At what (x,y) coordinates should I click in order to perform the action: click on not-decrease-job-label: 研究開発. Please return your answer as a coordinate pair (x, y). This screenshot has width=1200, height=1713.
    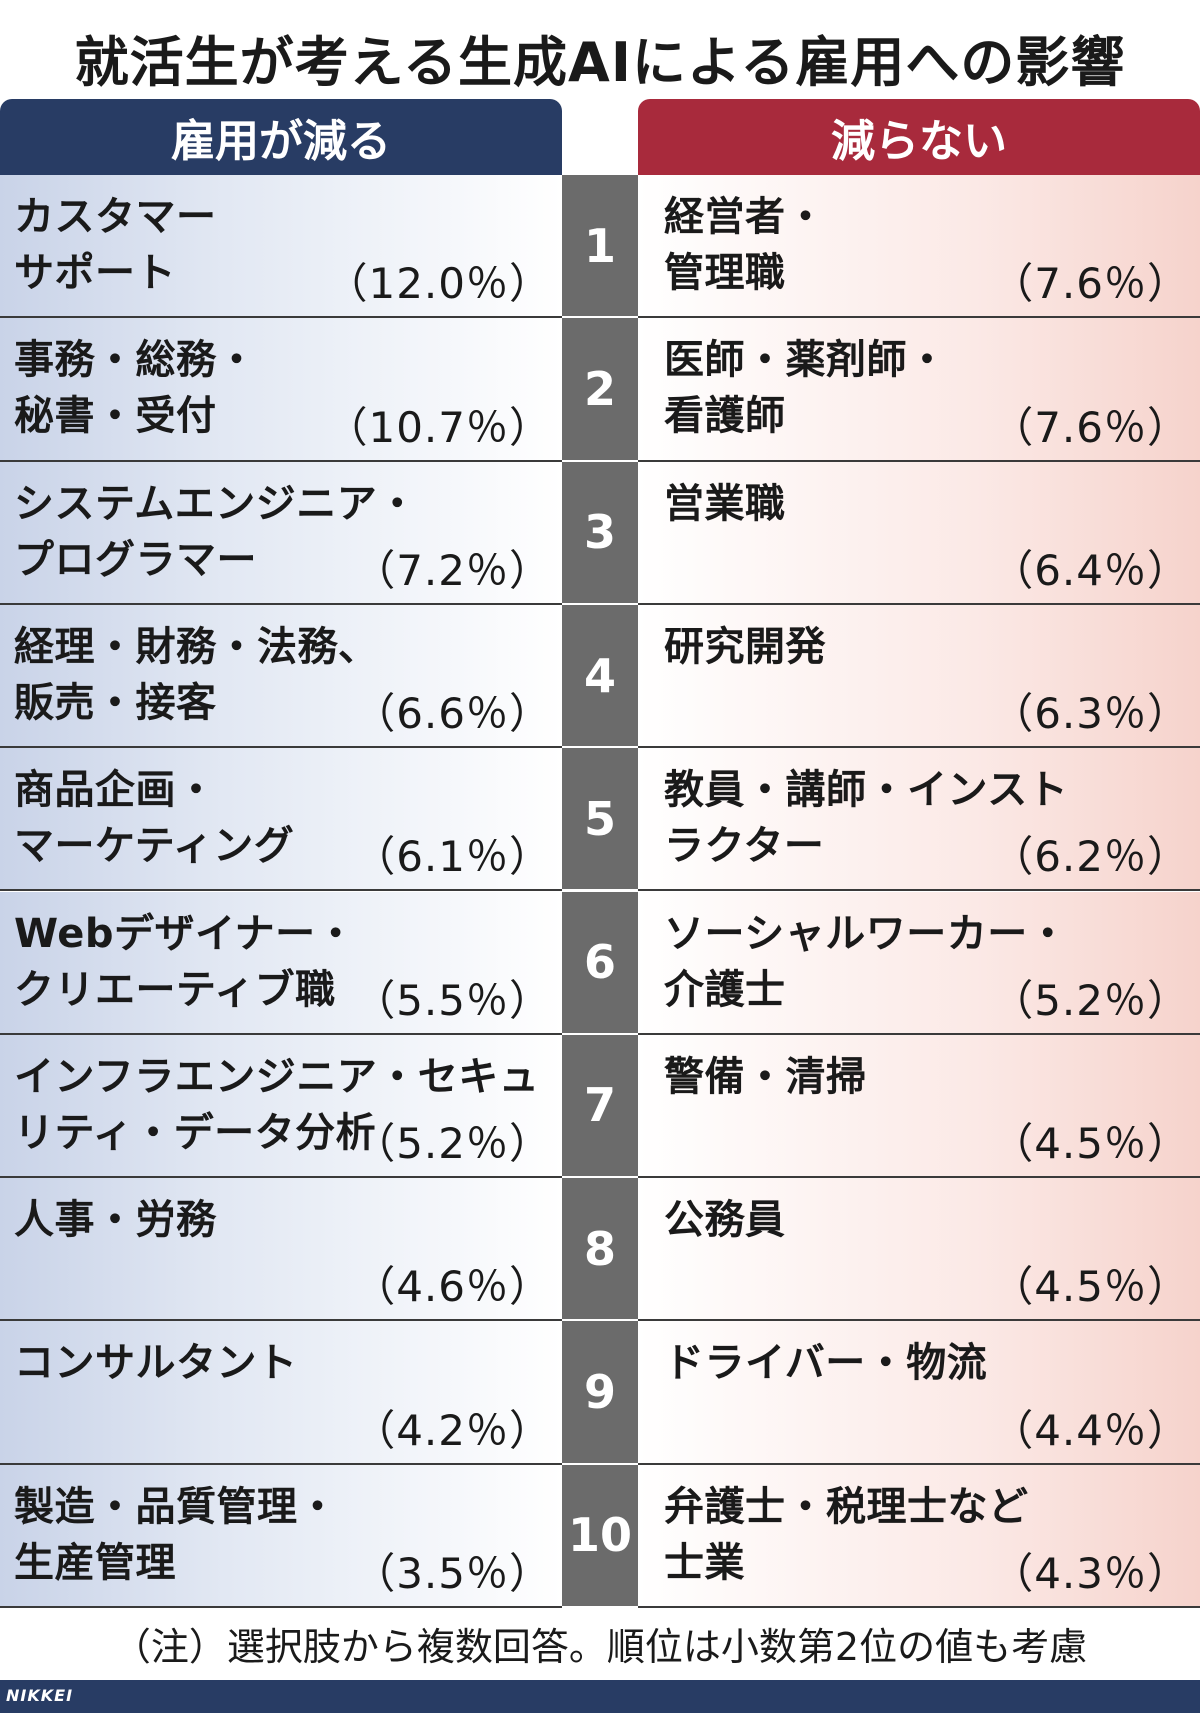
    Looking at the image, I should click on (745, 646).